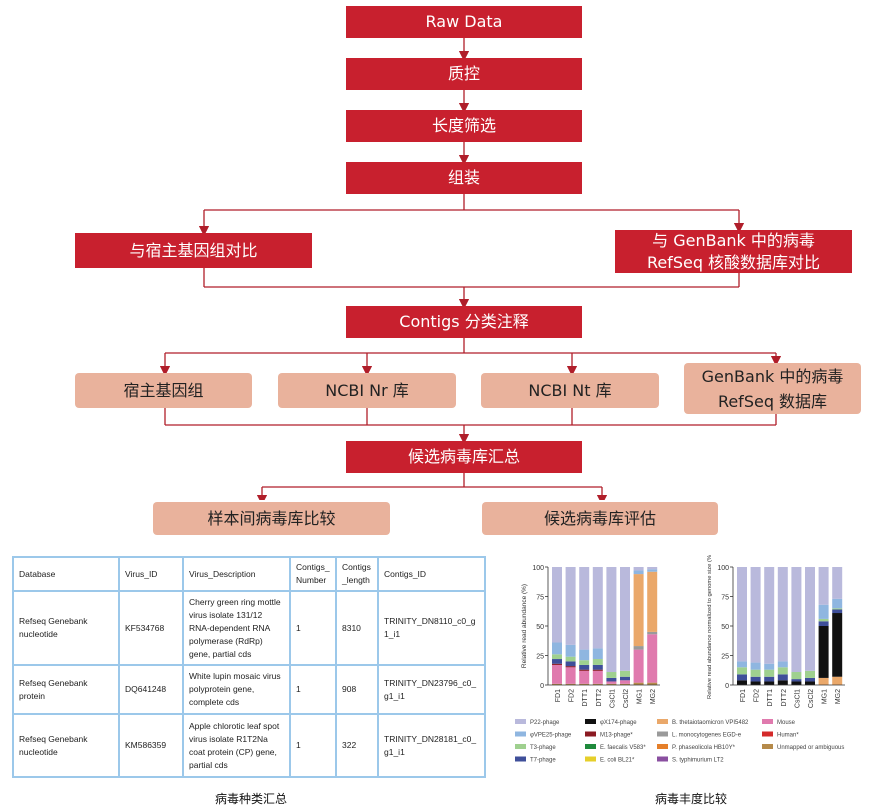 This screenshot has height=810, width=888. I want to click on column-header: Virus_ID, so click(151, 574).